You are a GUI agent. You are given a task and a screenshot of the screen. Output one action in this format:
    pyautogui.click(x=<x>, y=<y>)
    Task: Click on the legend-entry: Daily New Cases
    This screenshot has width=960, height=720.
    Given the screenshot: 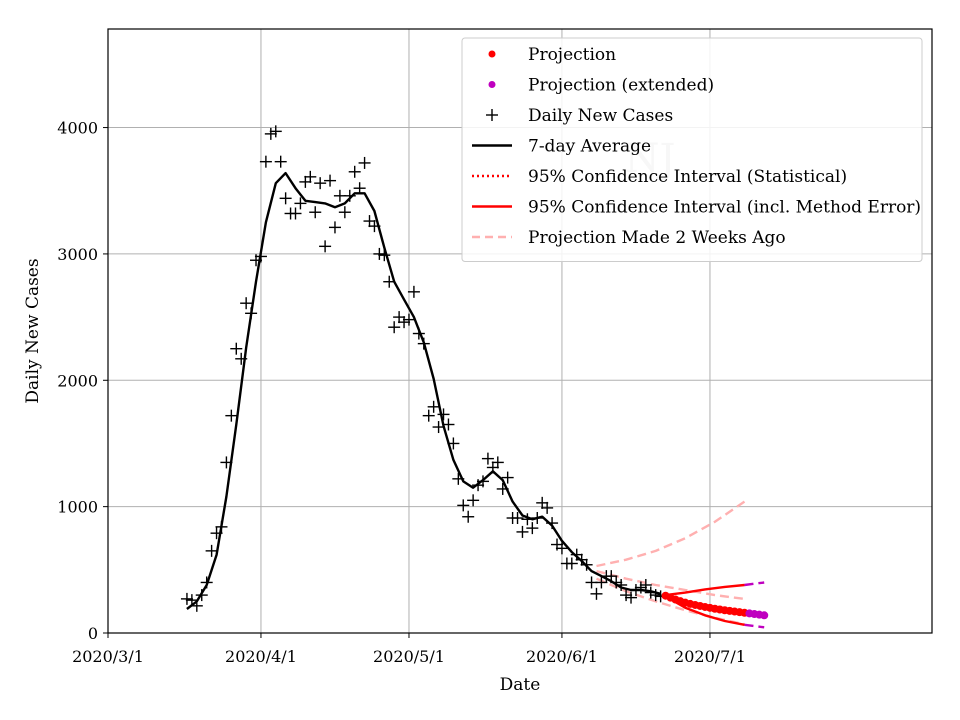 What is the action you would take?
    pyautogui.click(x=579, y=116)
    